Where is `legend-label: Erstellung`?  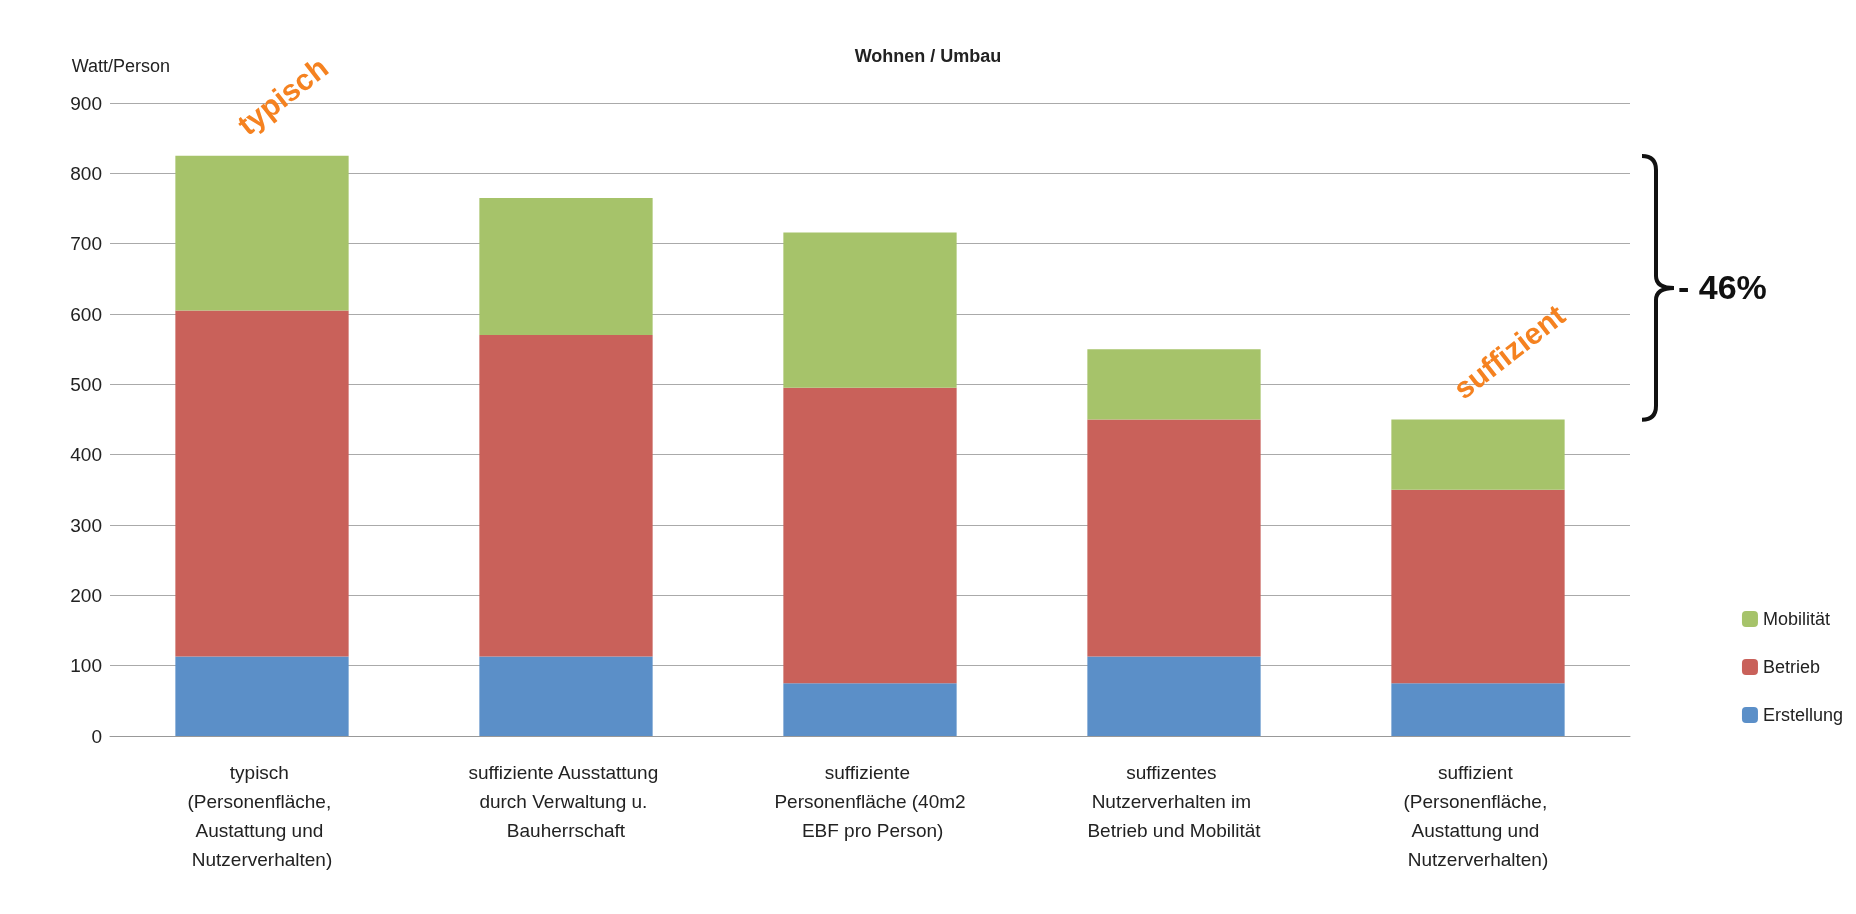
legend-label: Erstellung is located at coordinates (1802, 715).